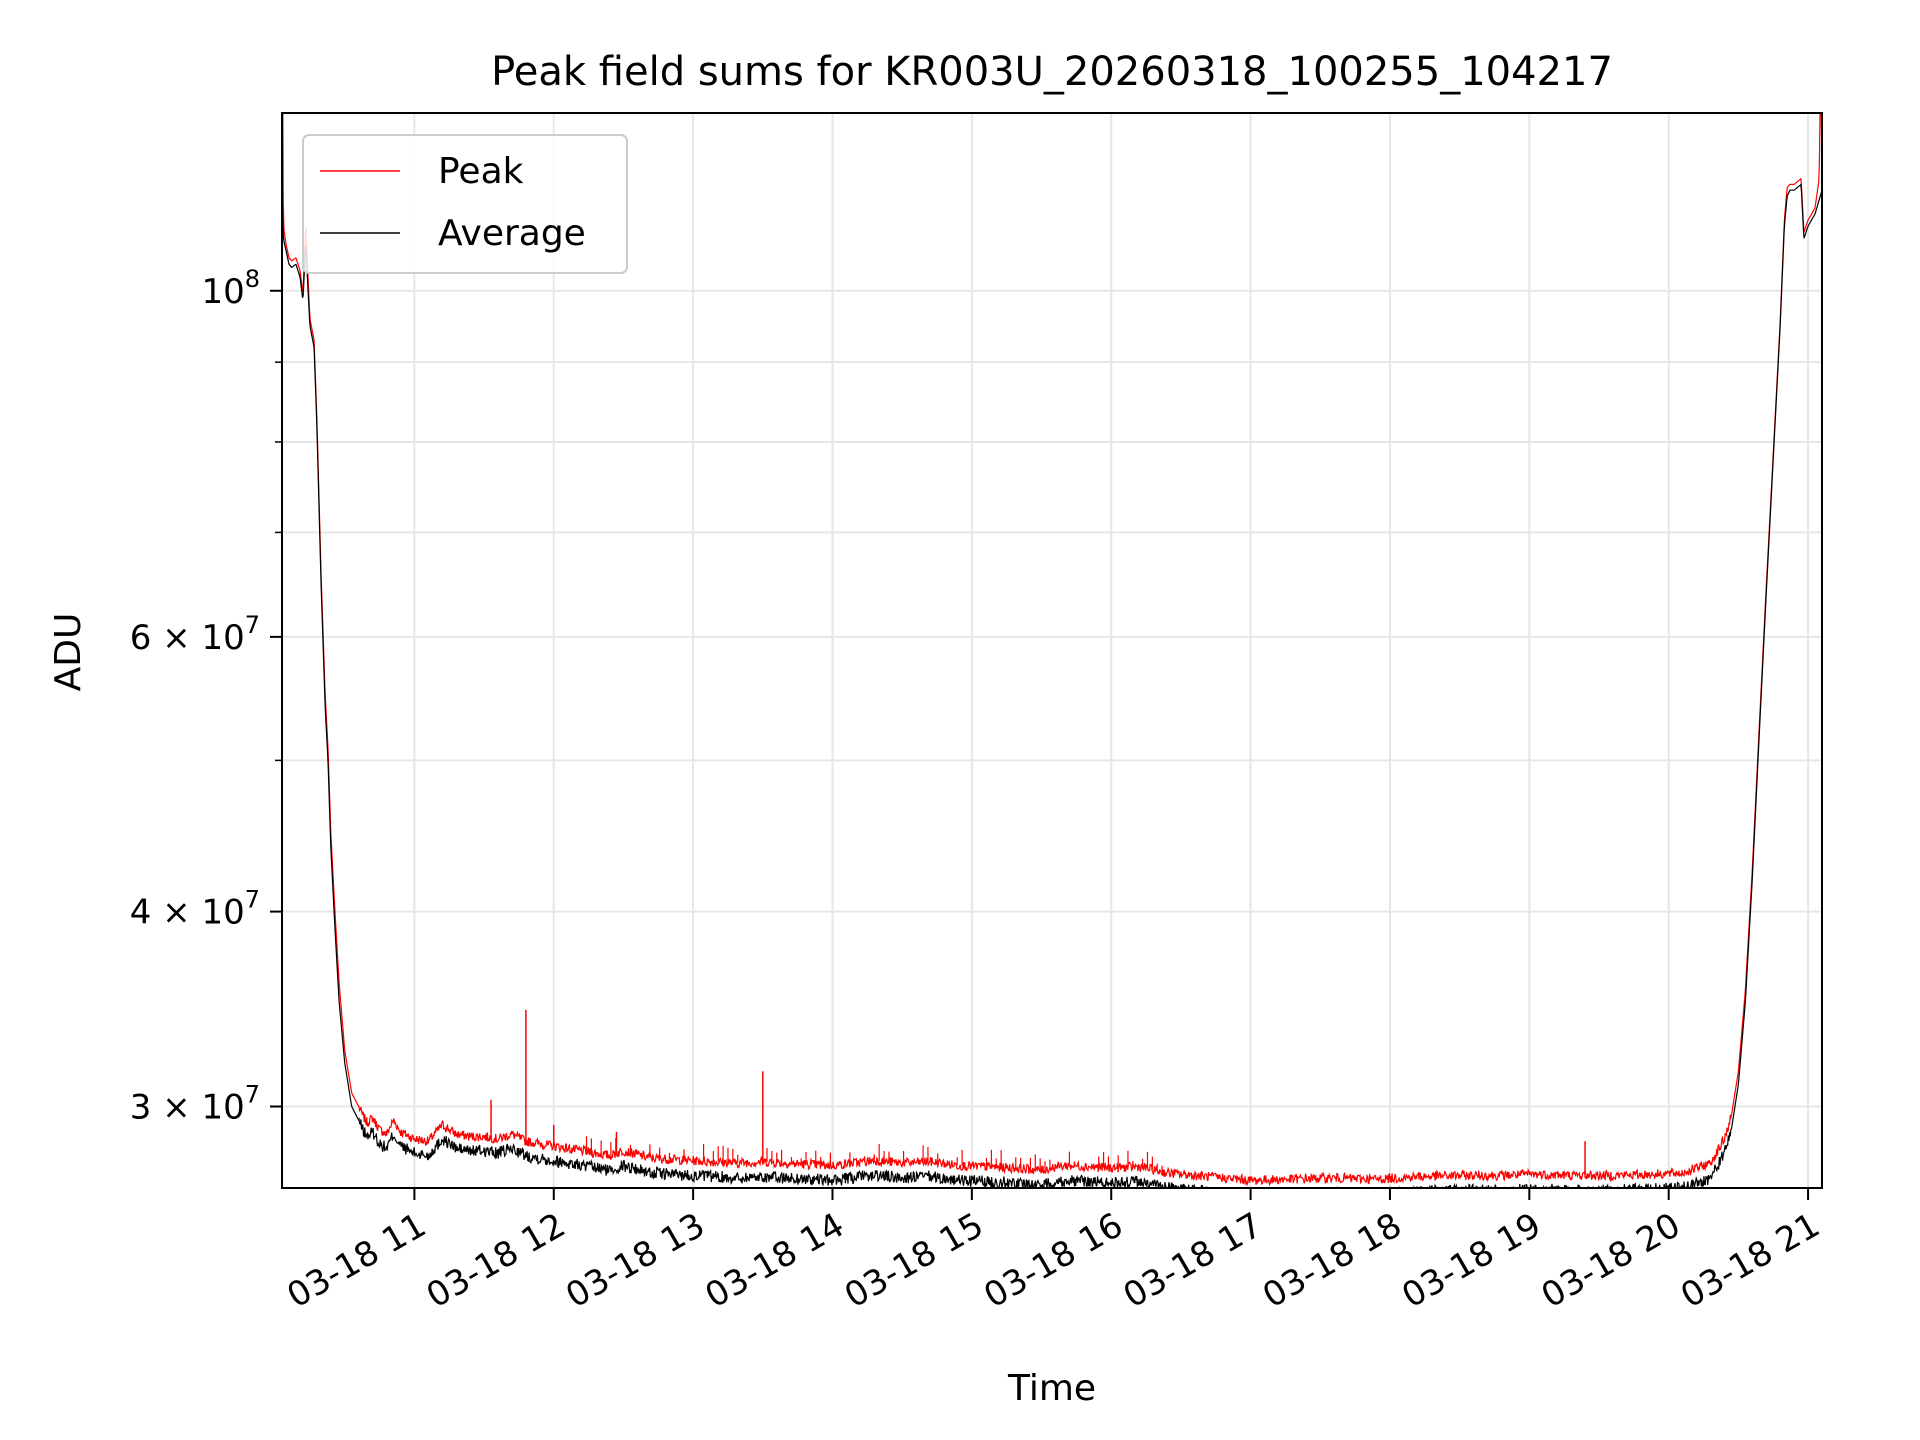 The height and width of the screenshot is (1440, 1920). What do you see at coordinates (230, 288) in the screenshot?
I see `y-tick-label: 108` at bounding box center [230, 288].